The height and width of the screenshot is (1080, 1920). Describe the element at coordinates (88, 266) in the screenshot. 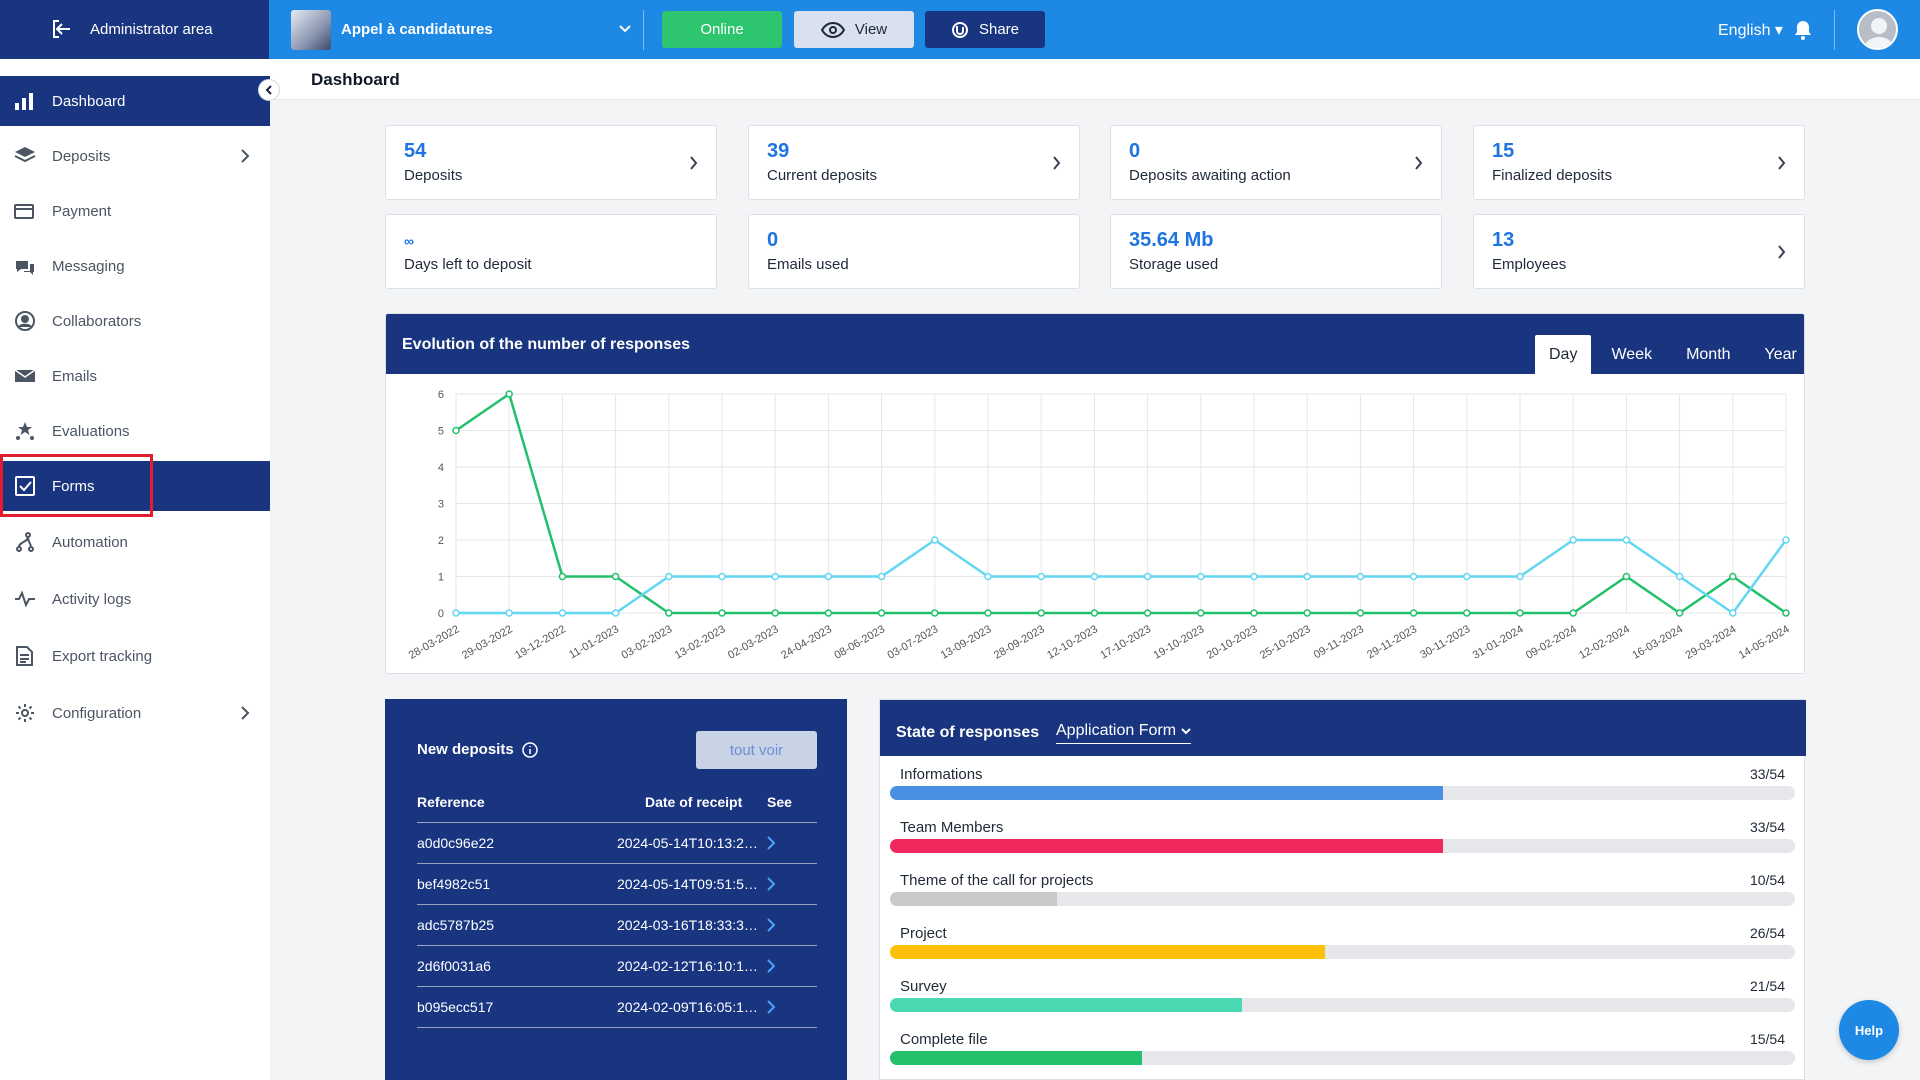

I see `sidebar-item-label: Messaging` at that location.